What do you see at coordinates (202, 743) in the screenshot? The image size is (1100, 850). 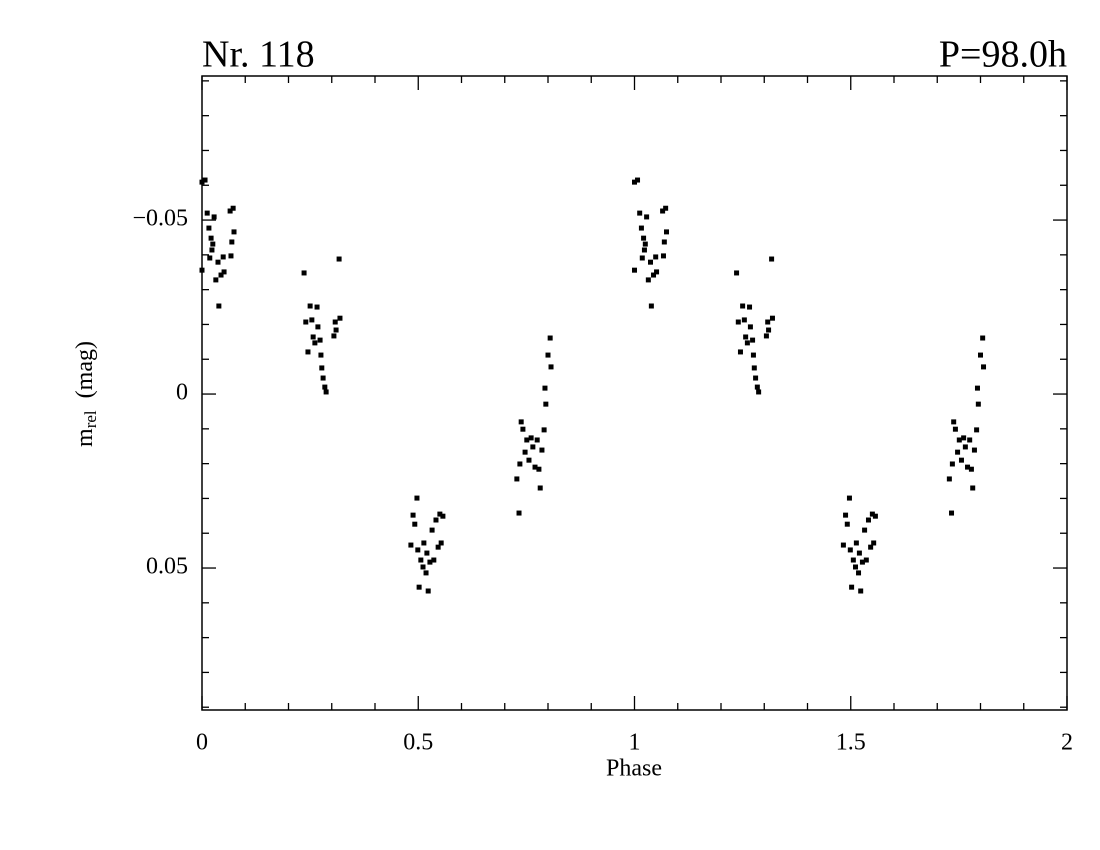 I see `x-tick-label: 0` at bounding box center [202, 743].